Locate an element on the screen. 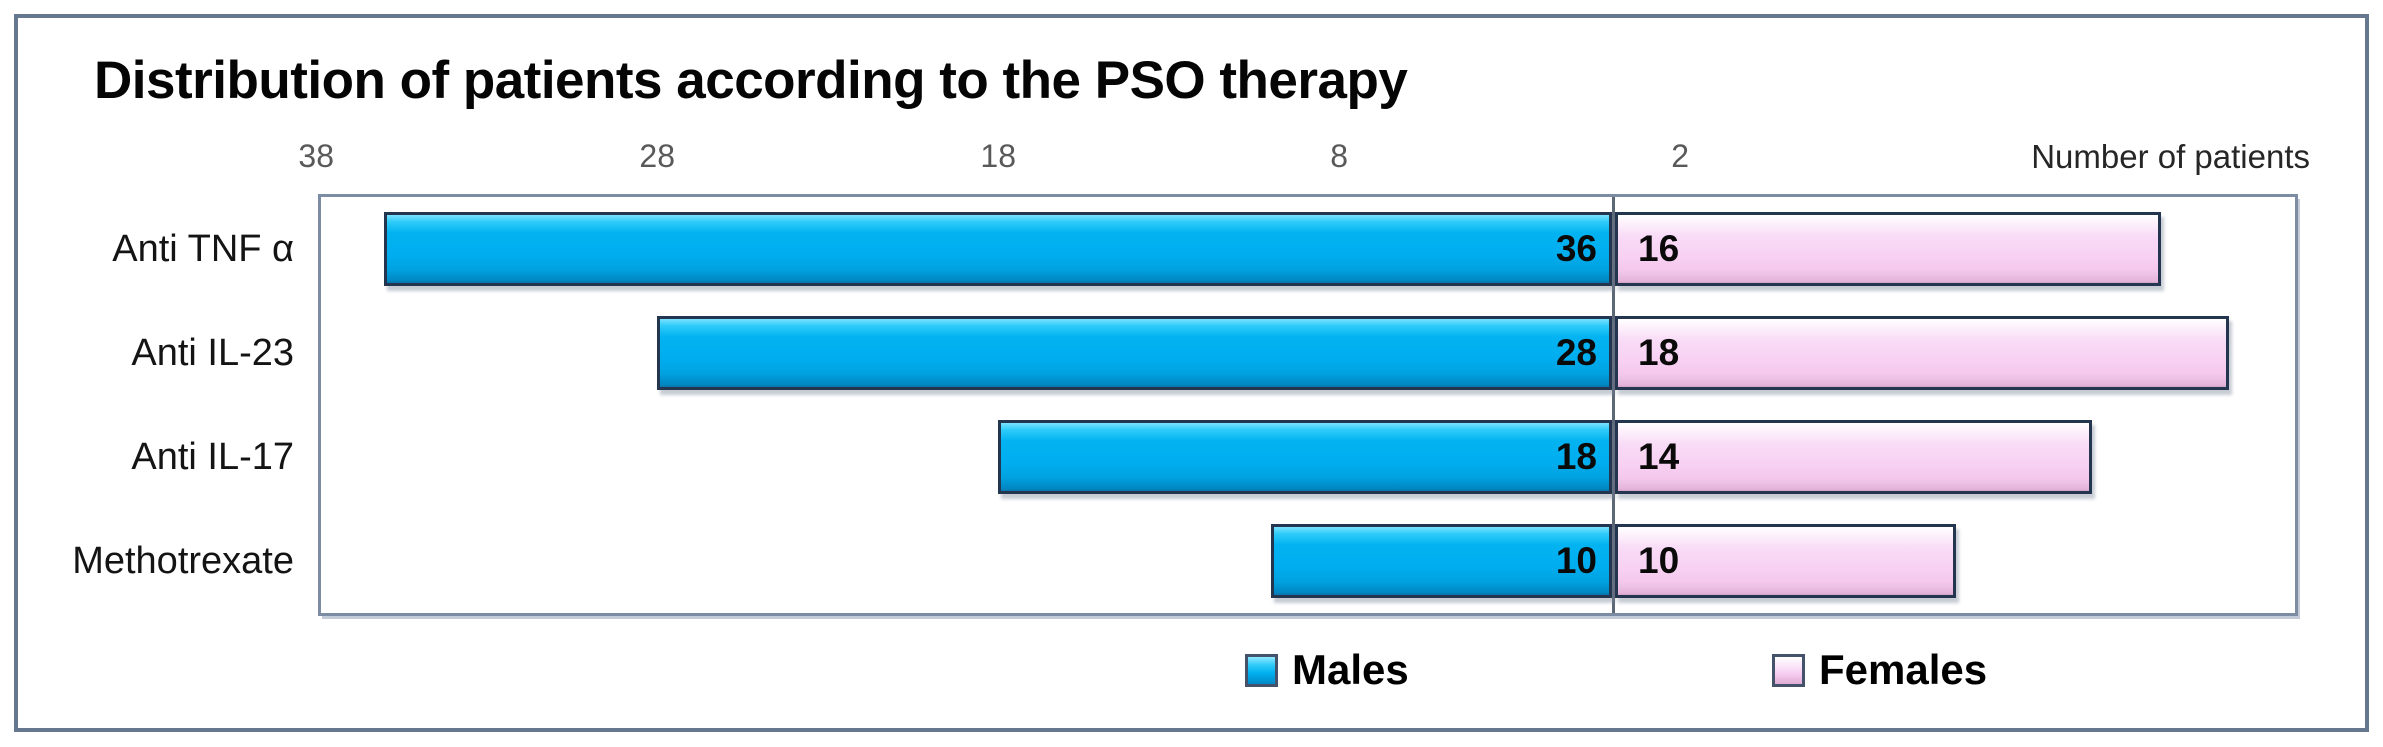 The height and width of the screenshot is (747, 2383). x-tick-label: 38 is located at coordinates (316, 156).